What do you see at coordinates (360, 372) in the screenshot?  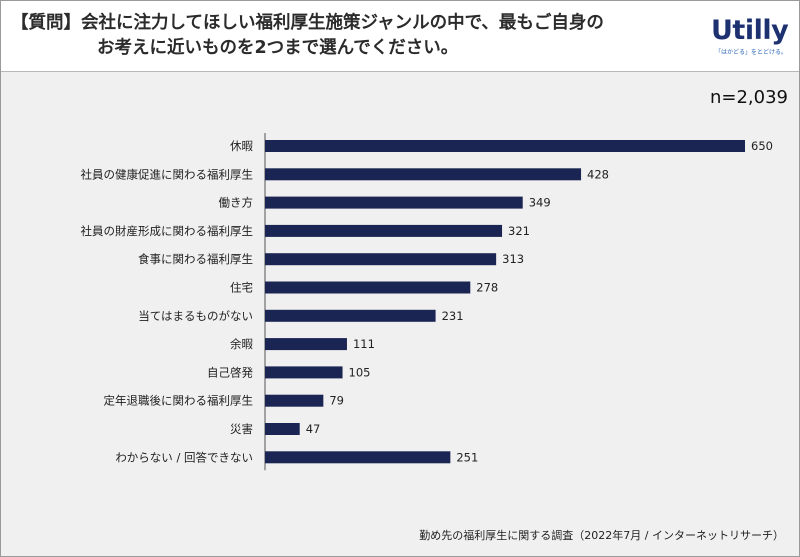 I see `value-label: 105` at bounding box center [360, 372].